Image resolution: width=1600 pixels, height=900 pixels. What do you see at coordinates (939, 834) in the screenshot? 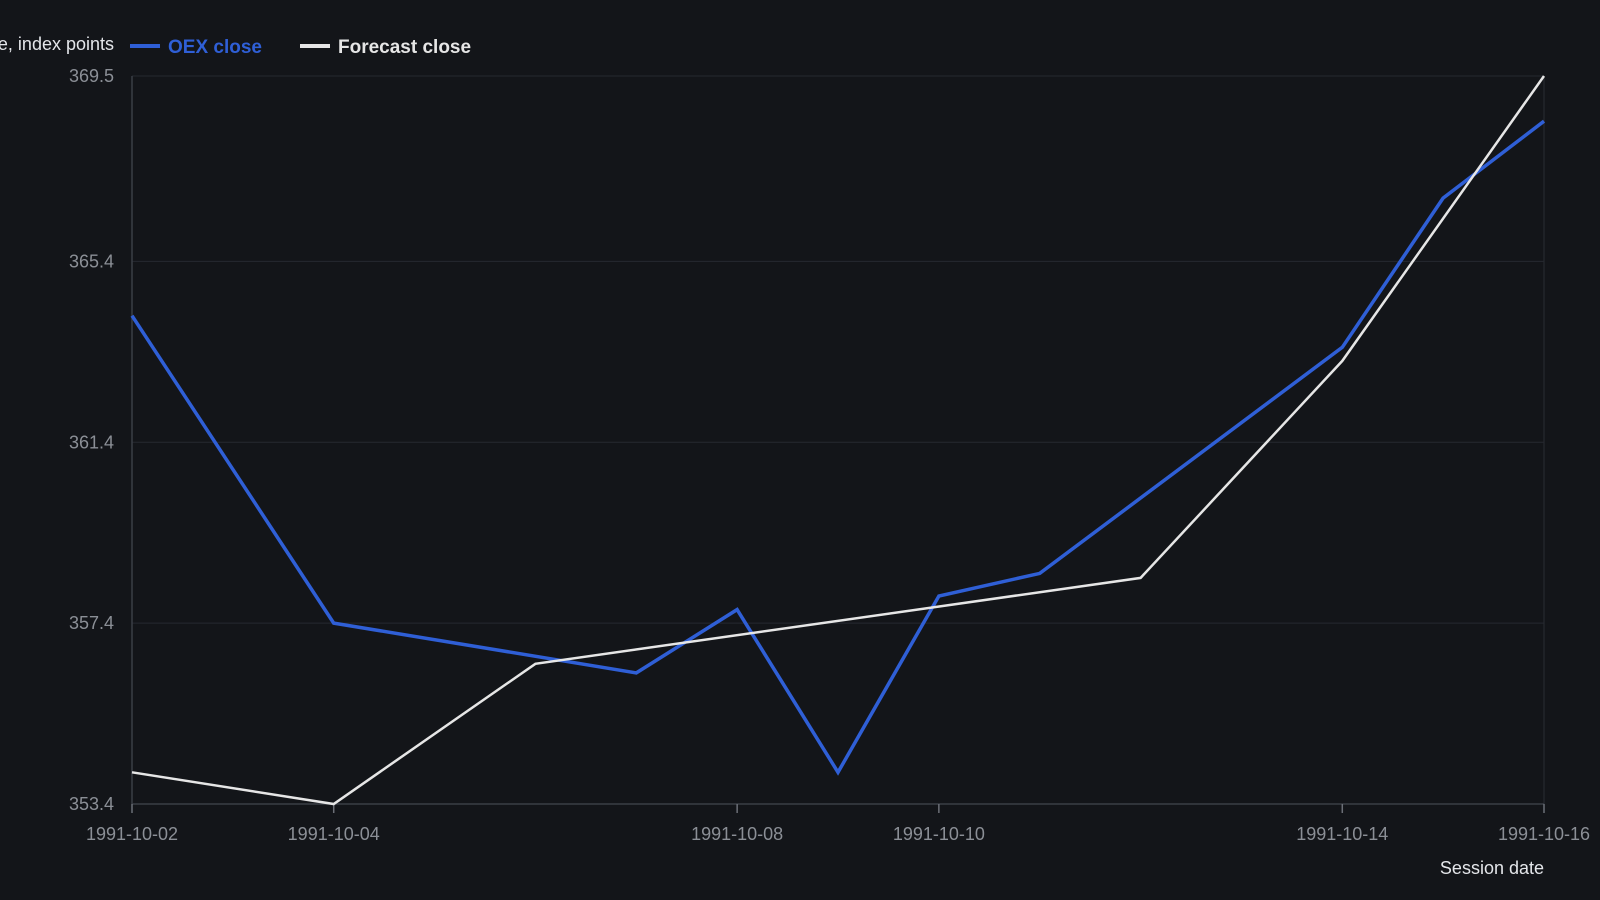
I see `x-tick-label: 1991-10-10` at bounding box center [939, 834].